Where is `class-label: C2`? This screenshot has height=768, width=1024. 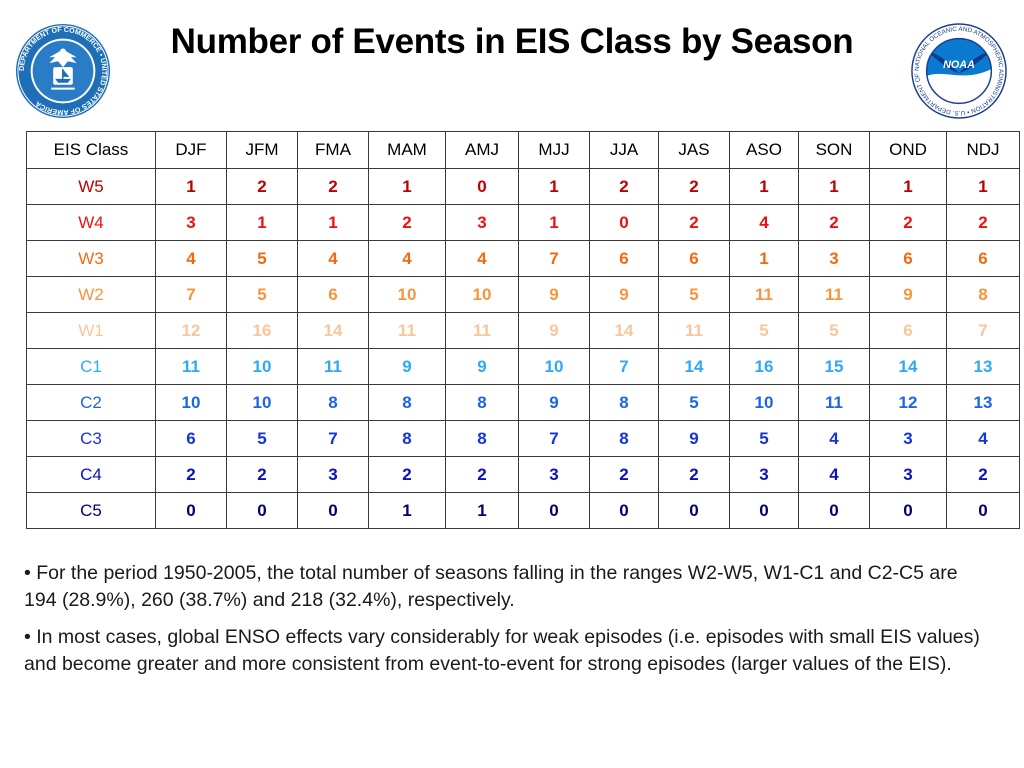 class-label: C2 is located at coordinates (91, 402).